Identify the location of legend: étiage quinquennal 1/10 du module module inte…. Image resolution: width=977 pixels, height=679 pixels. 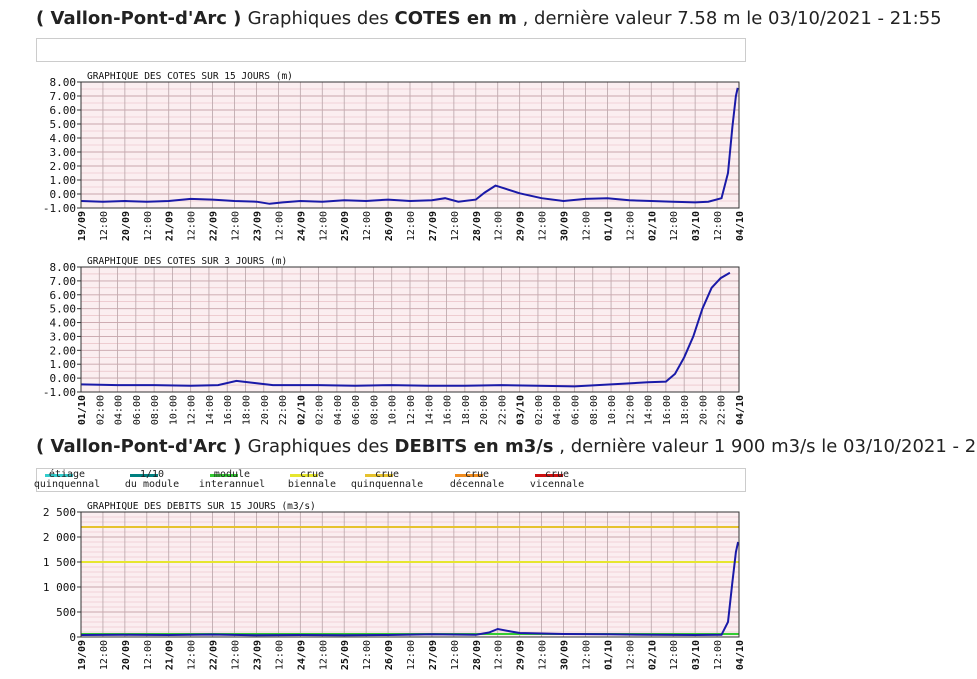
(389, 480).